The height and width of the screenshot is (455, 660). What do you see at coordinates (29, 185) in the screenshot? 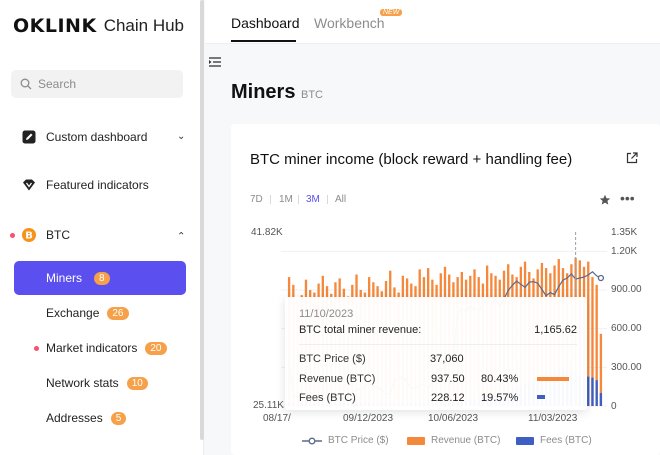
I see `diamond-icon` at bounding box center [29, 185].